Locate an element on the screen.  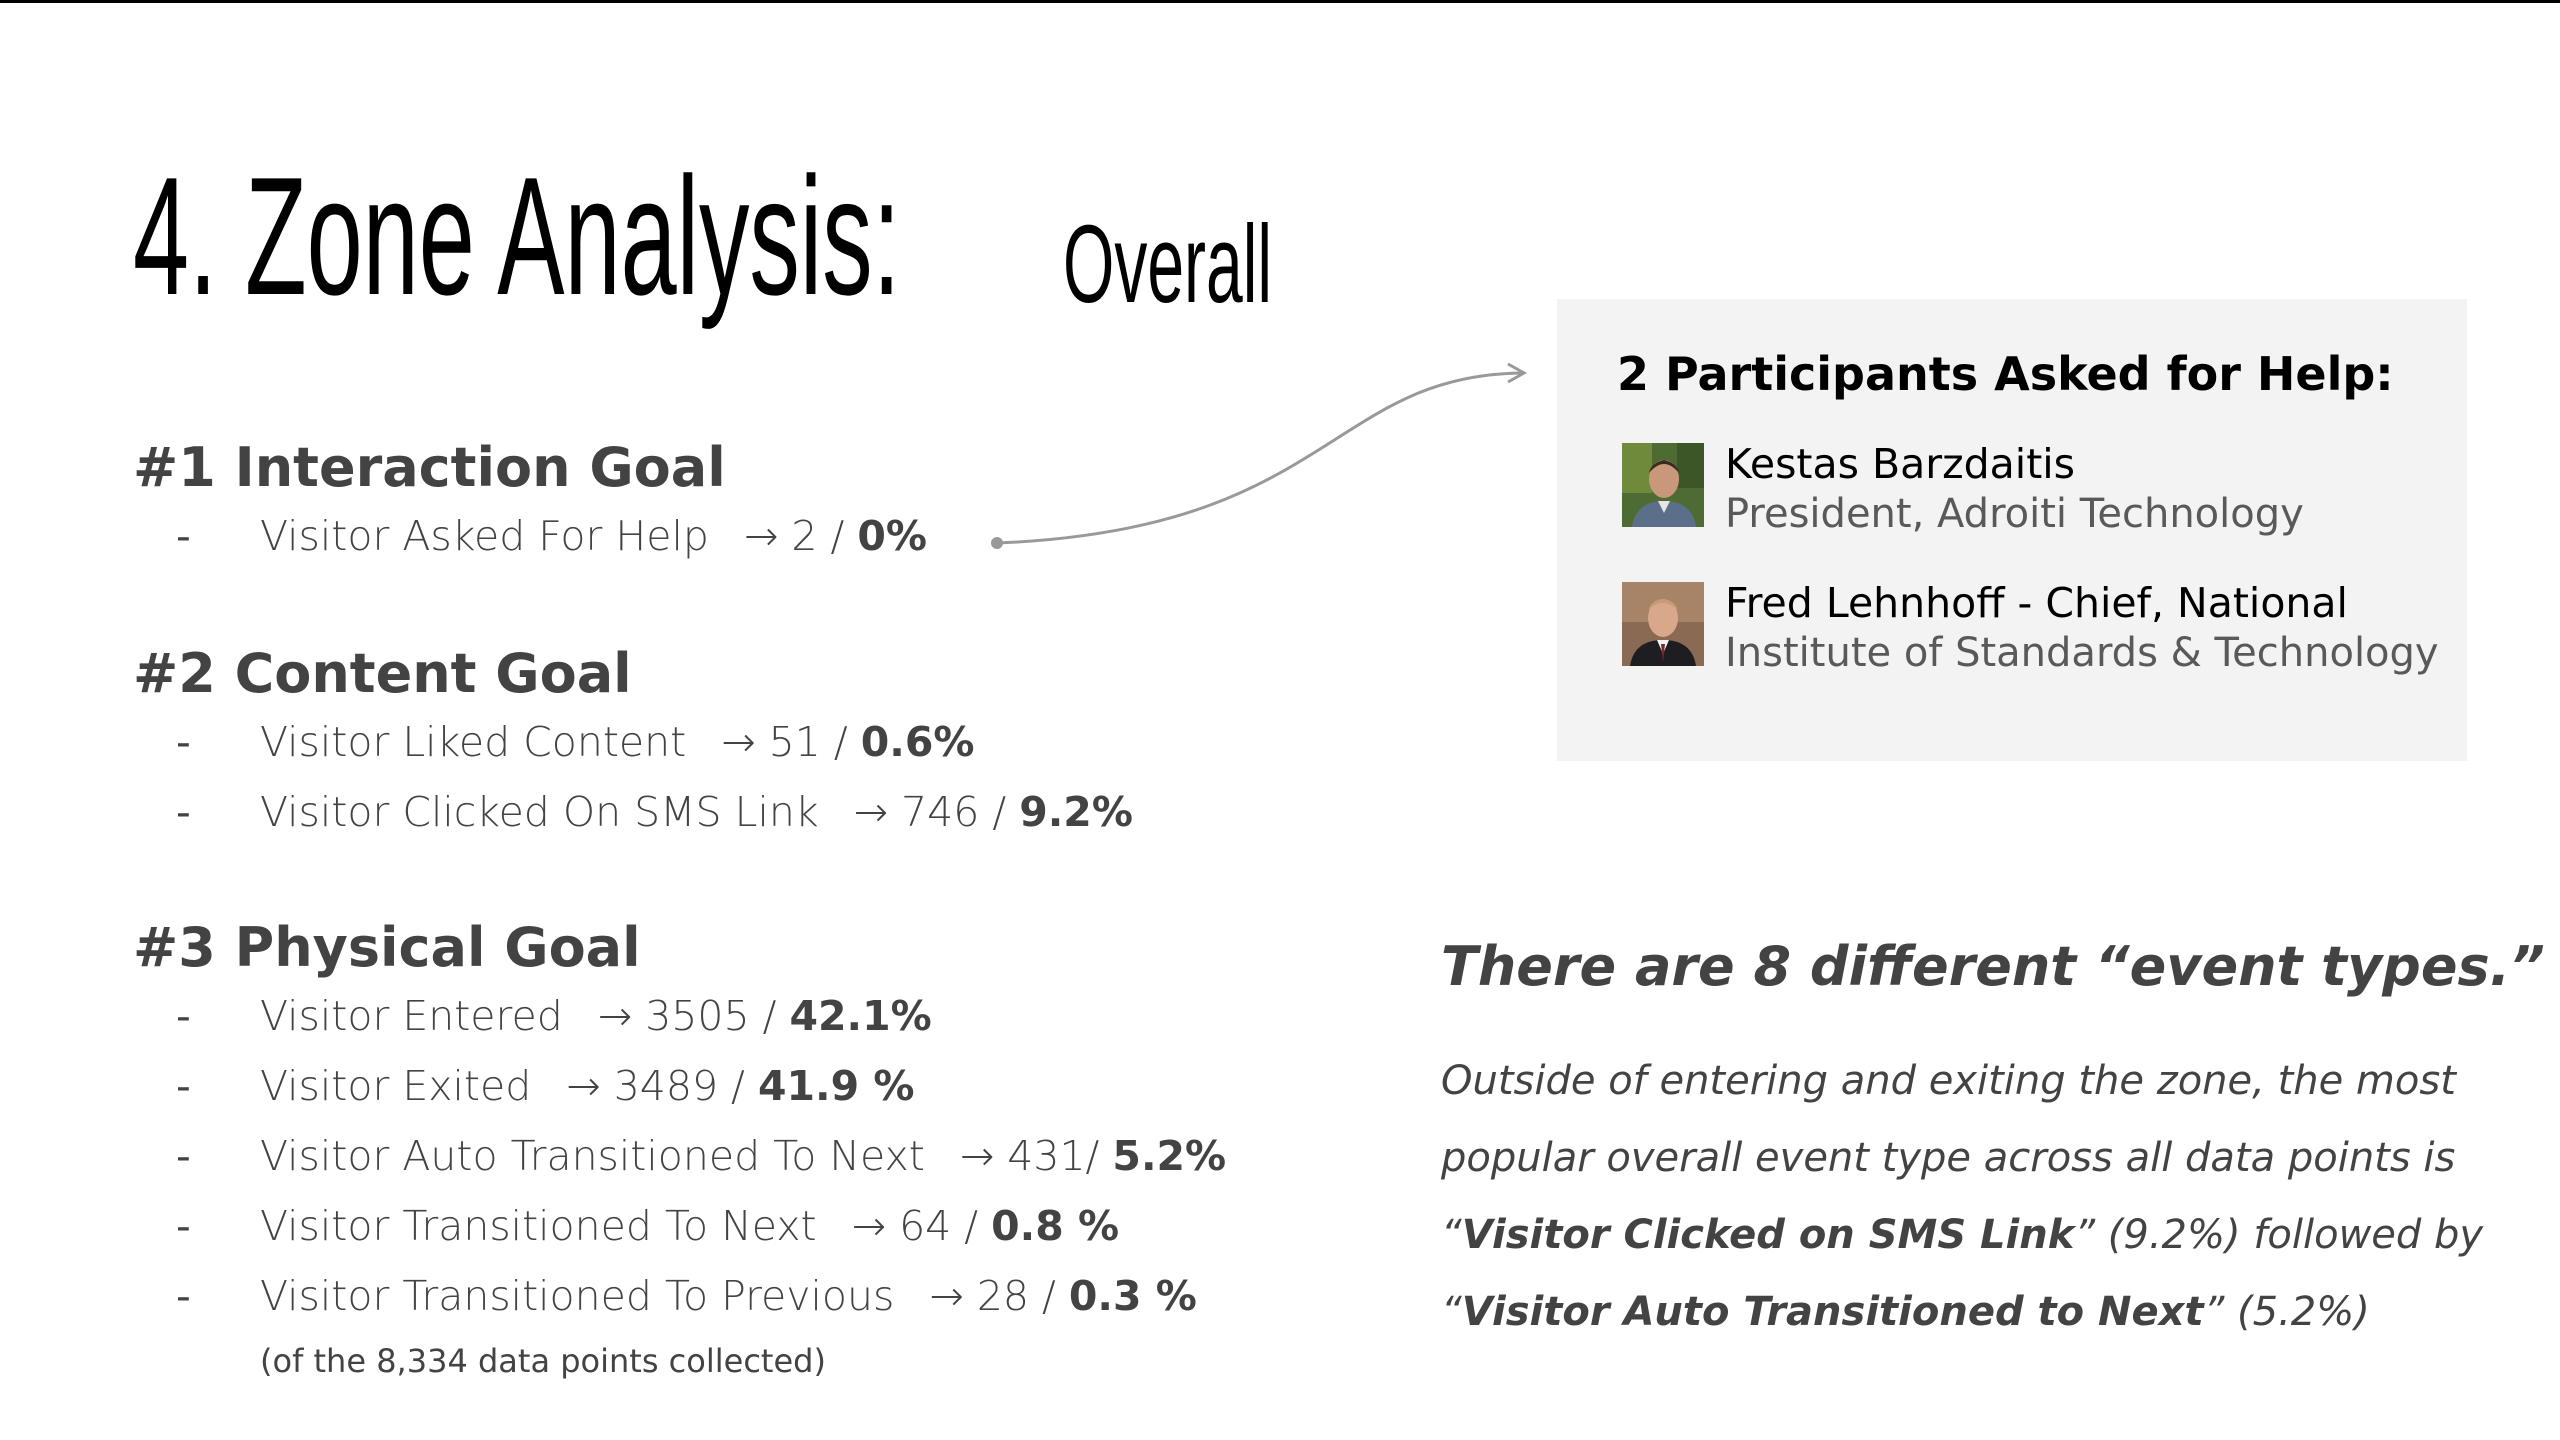
item-label: Visitor Exited is located at coordinates (396, 1085).